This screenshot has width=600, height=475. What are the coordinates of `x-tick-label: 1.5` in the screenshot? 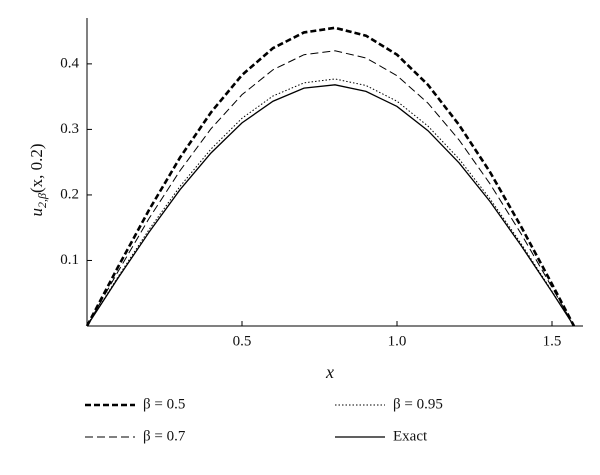 It's located at (552, 341).